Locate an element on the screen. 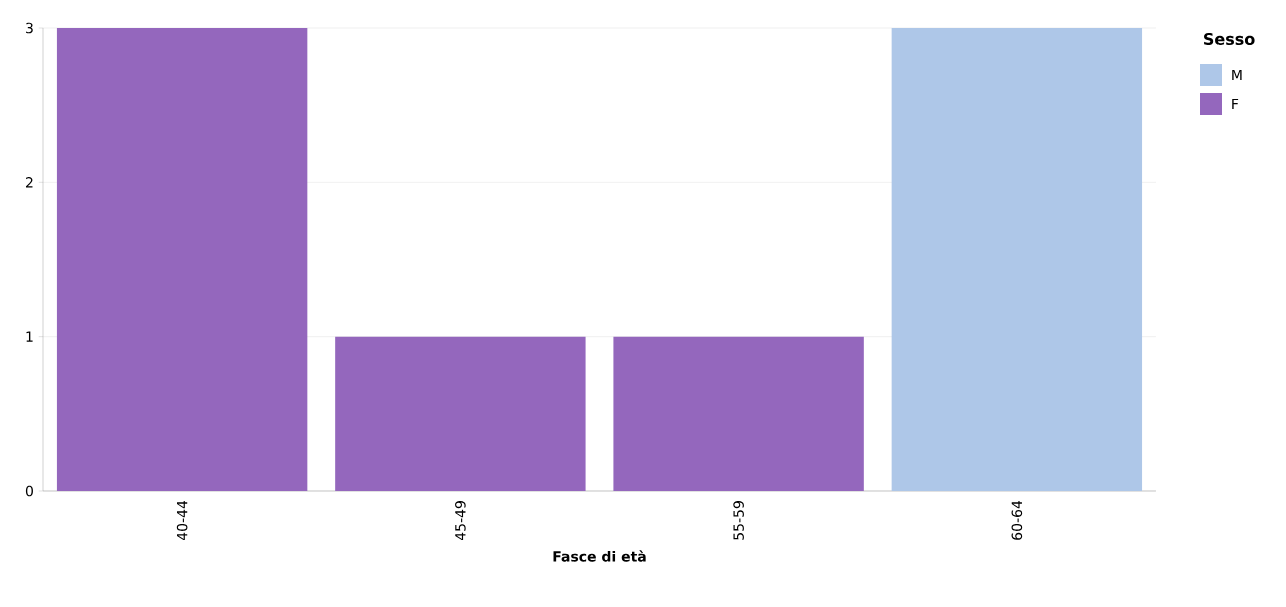 This screenshot has height=607, width=1286. x-tick-label: 45-49 is located at coordinates (460, 521).